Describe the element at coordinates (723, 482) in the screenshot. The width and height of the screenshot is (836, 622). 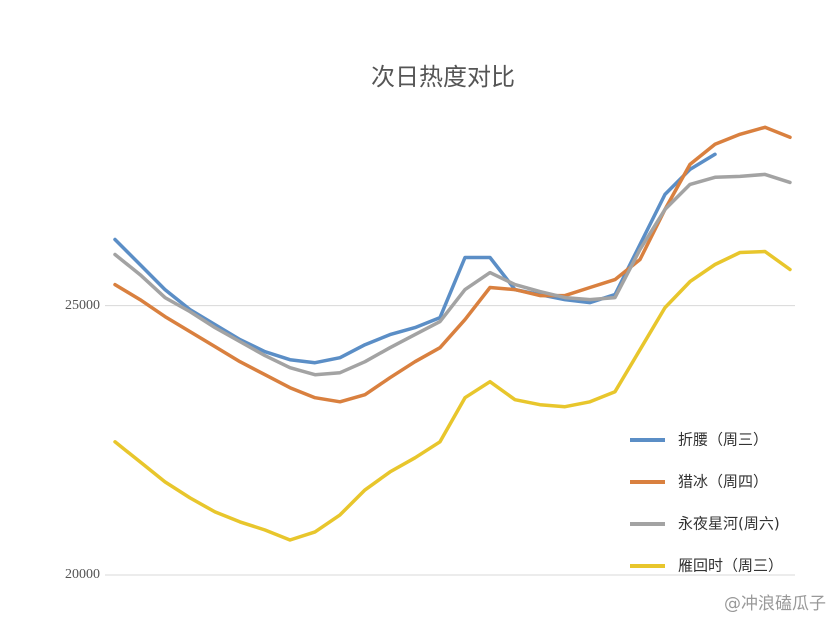
I see `legend-label: 猎冰（周四）` at that location.